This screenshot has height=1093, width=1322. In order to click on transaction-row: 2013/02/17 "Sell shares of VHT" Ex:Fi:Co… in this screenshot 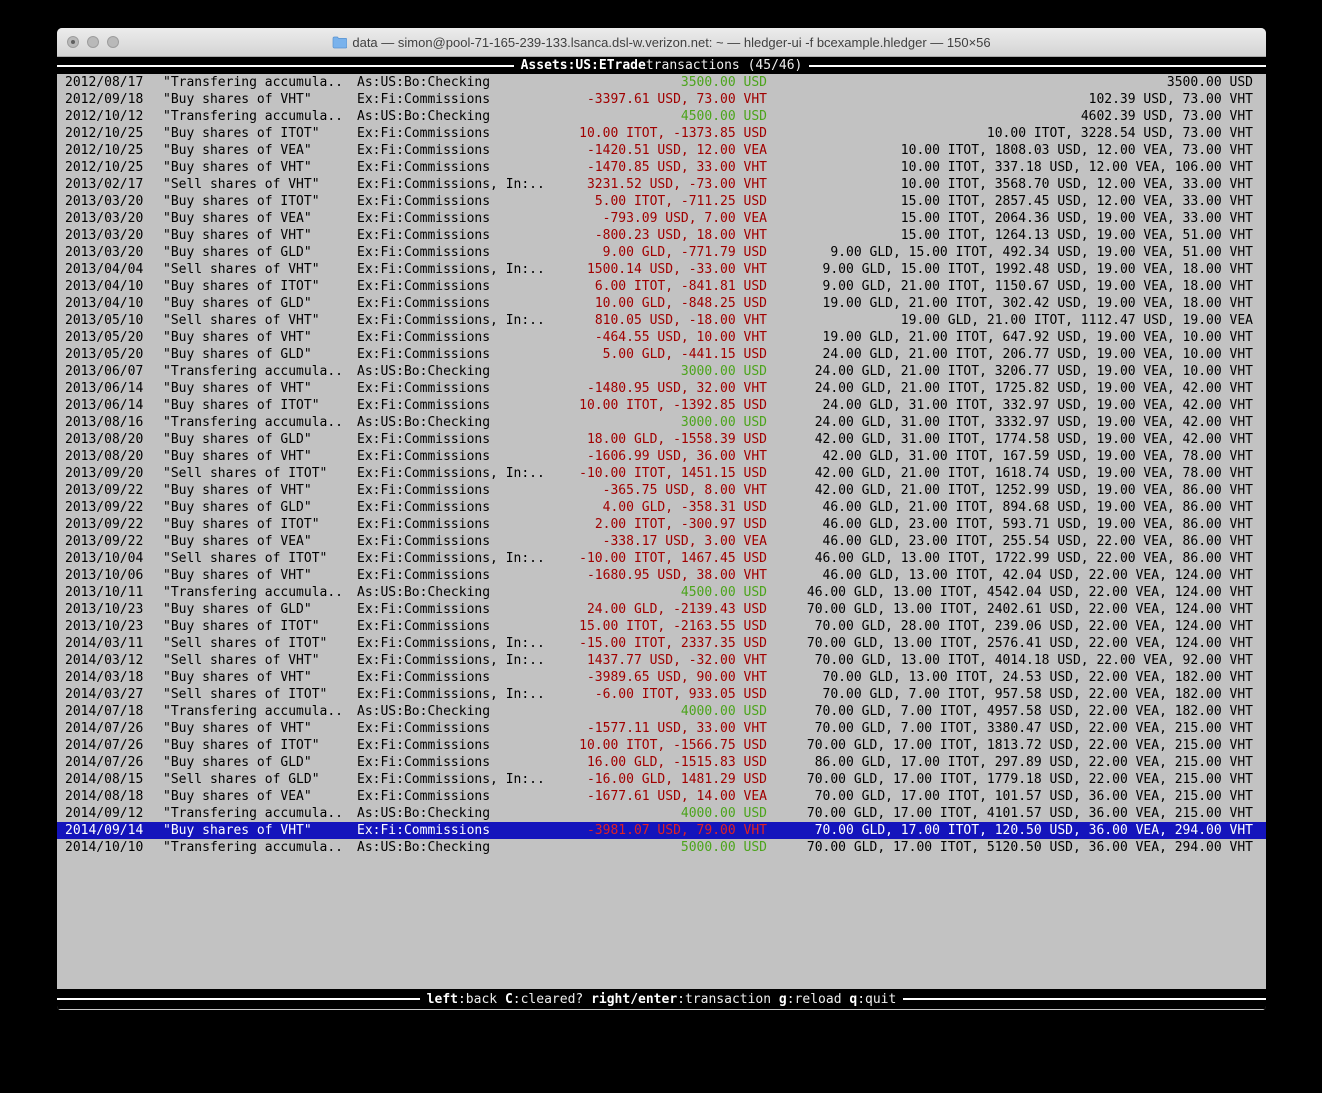, I will do `click(661, 184)`.